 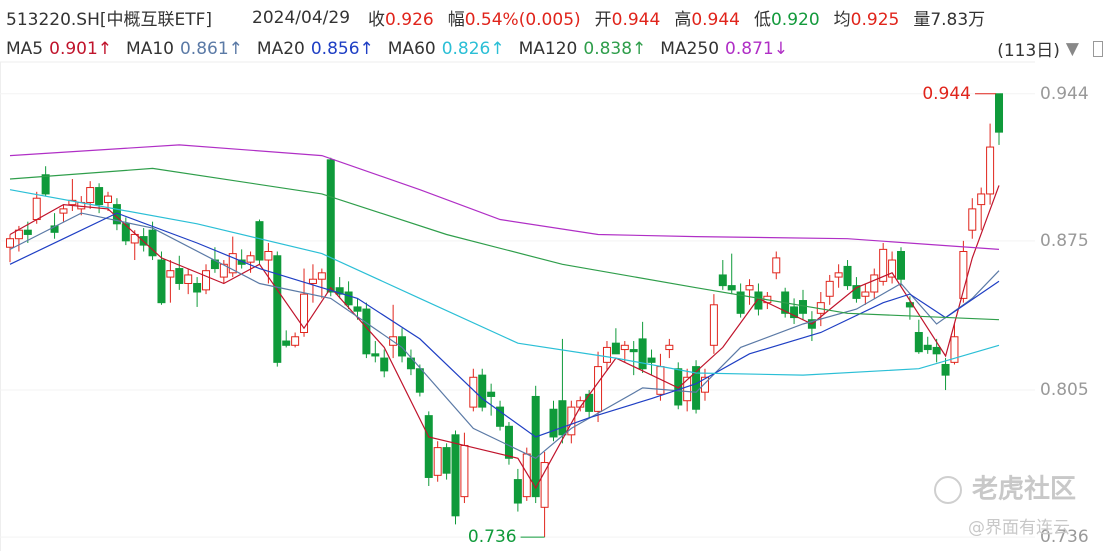 What do you see at coordinates (109, 20) in the screenshot?
I see `symbol: 513220.SH[中概互联ETF]` at bounding box center [109, 20].